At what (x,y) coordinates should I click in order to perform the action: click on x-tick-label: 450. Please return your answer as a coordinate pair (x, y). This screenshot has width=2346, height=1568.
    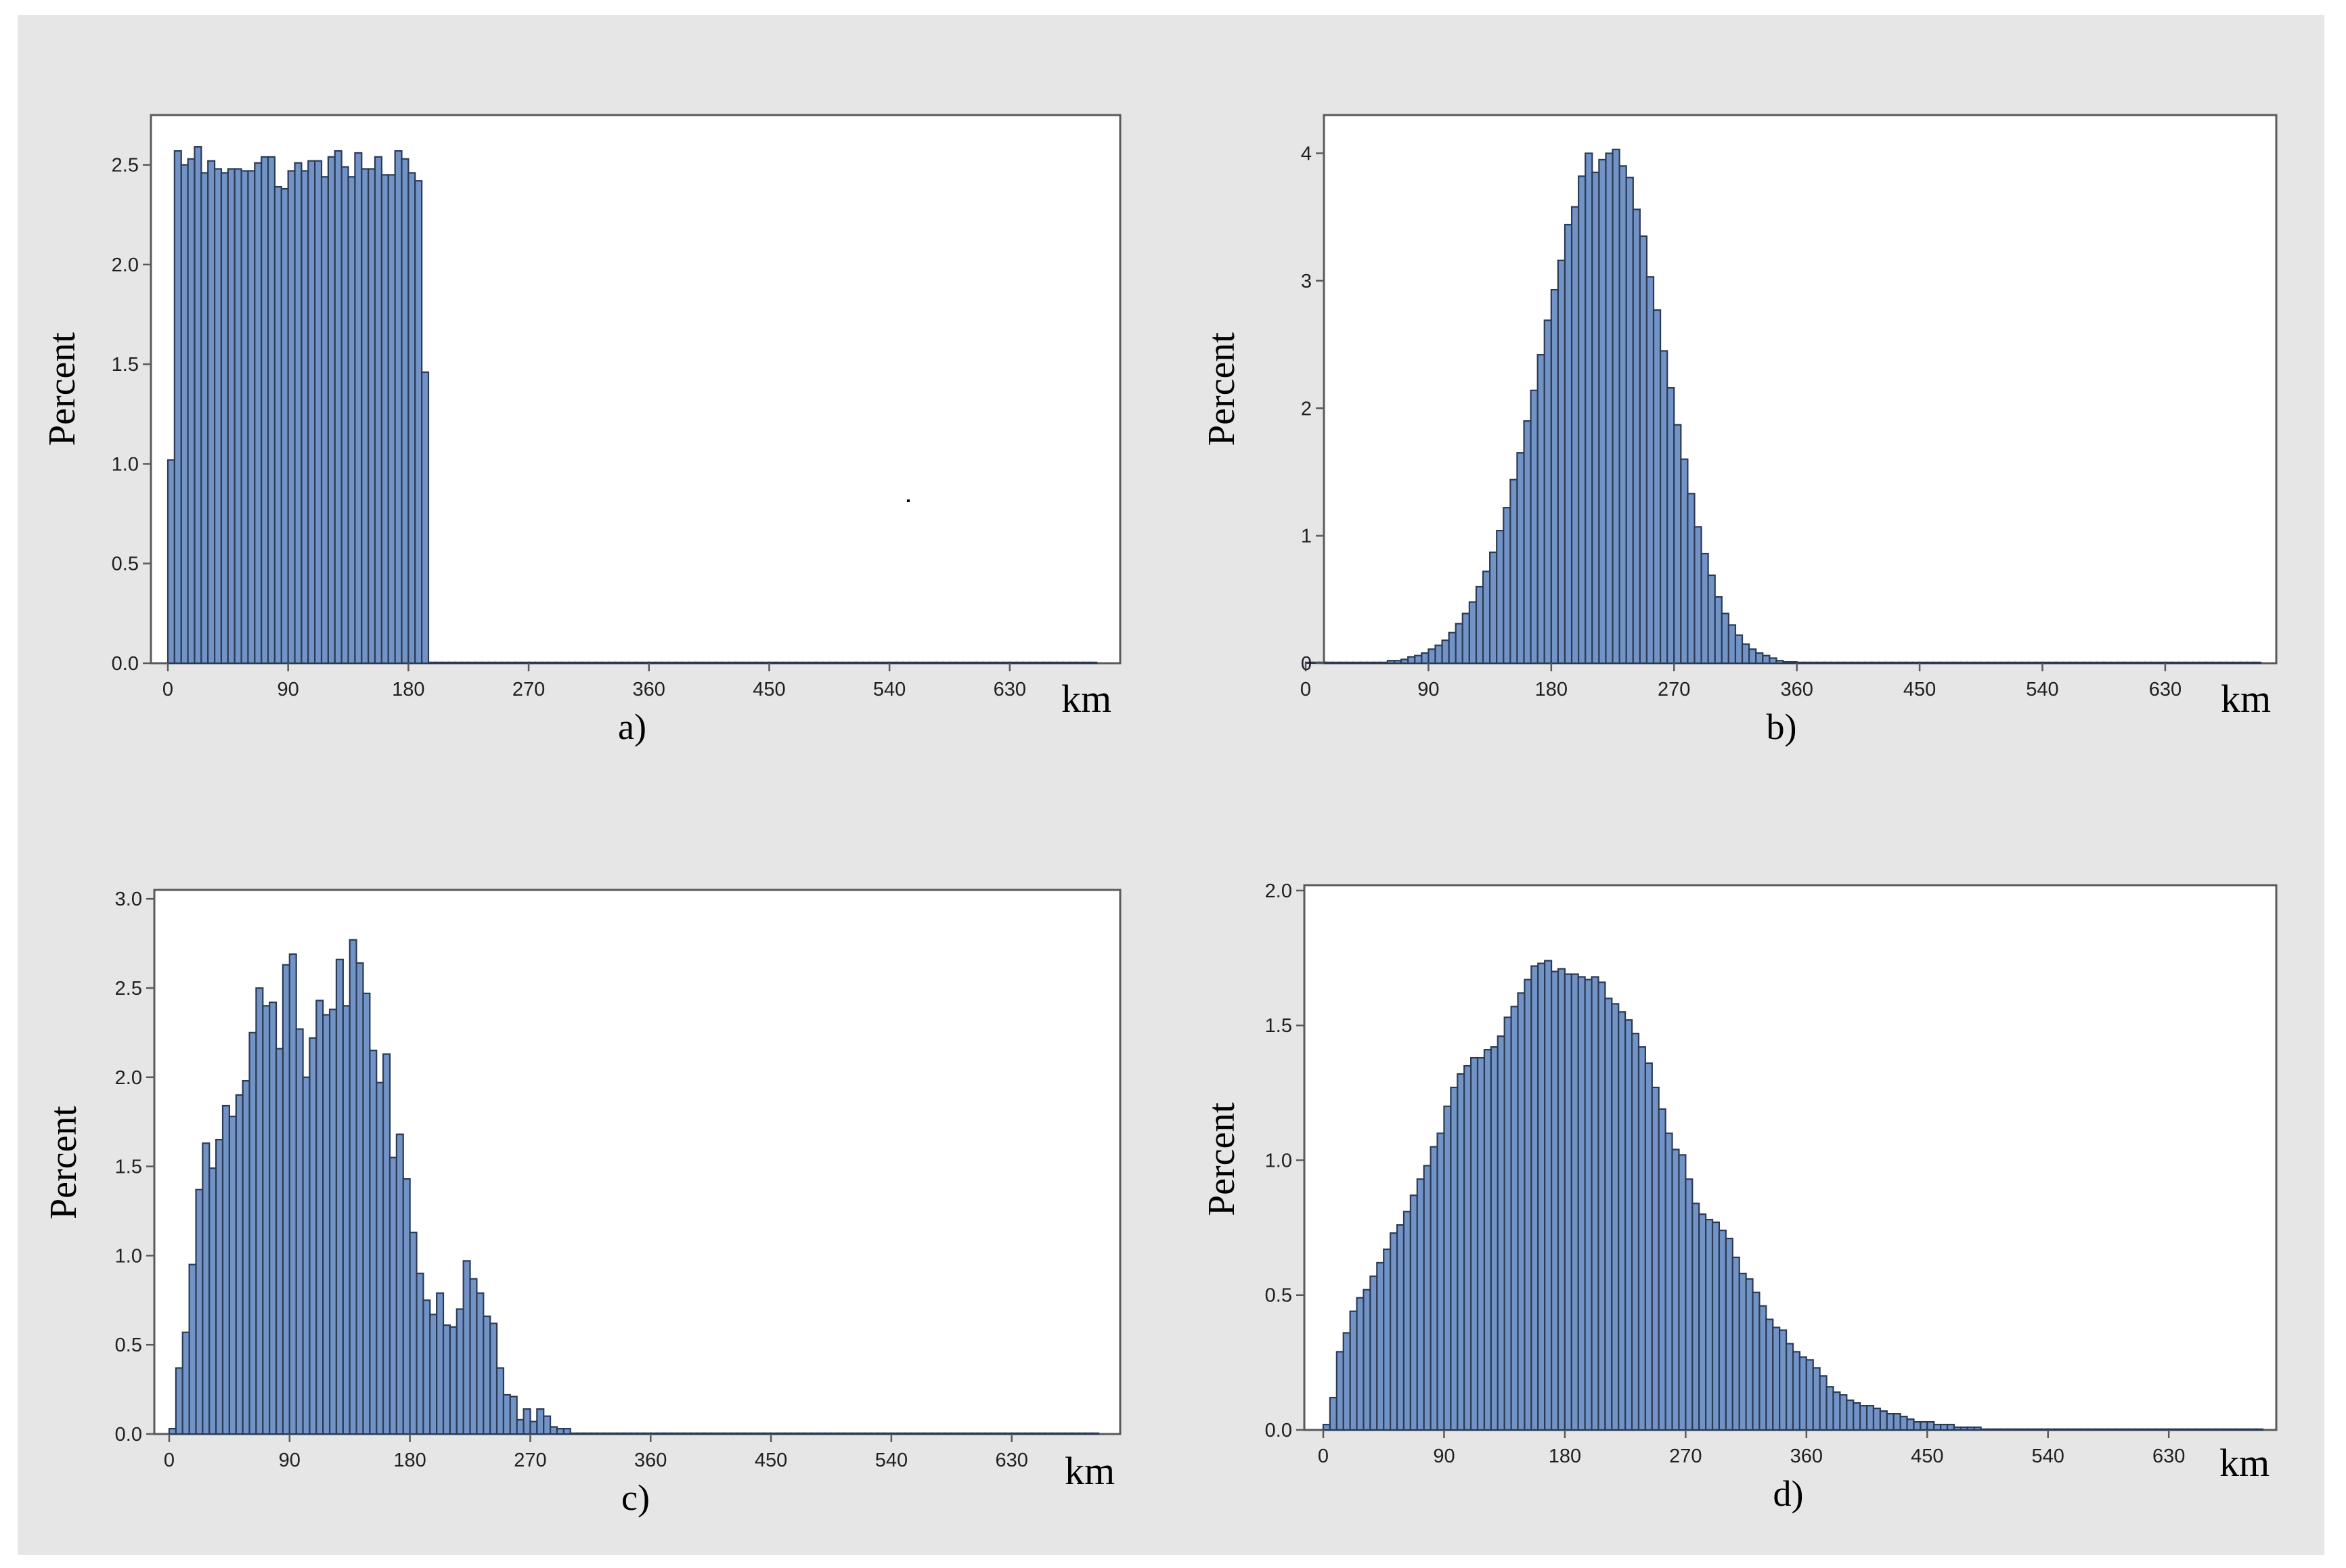
    Looking at the image, I should click on (1927, 1456).